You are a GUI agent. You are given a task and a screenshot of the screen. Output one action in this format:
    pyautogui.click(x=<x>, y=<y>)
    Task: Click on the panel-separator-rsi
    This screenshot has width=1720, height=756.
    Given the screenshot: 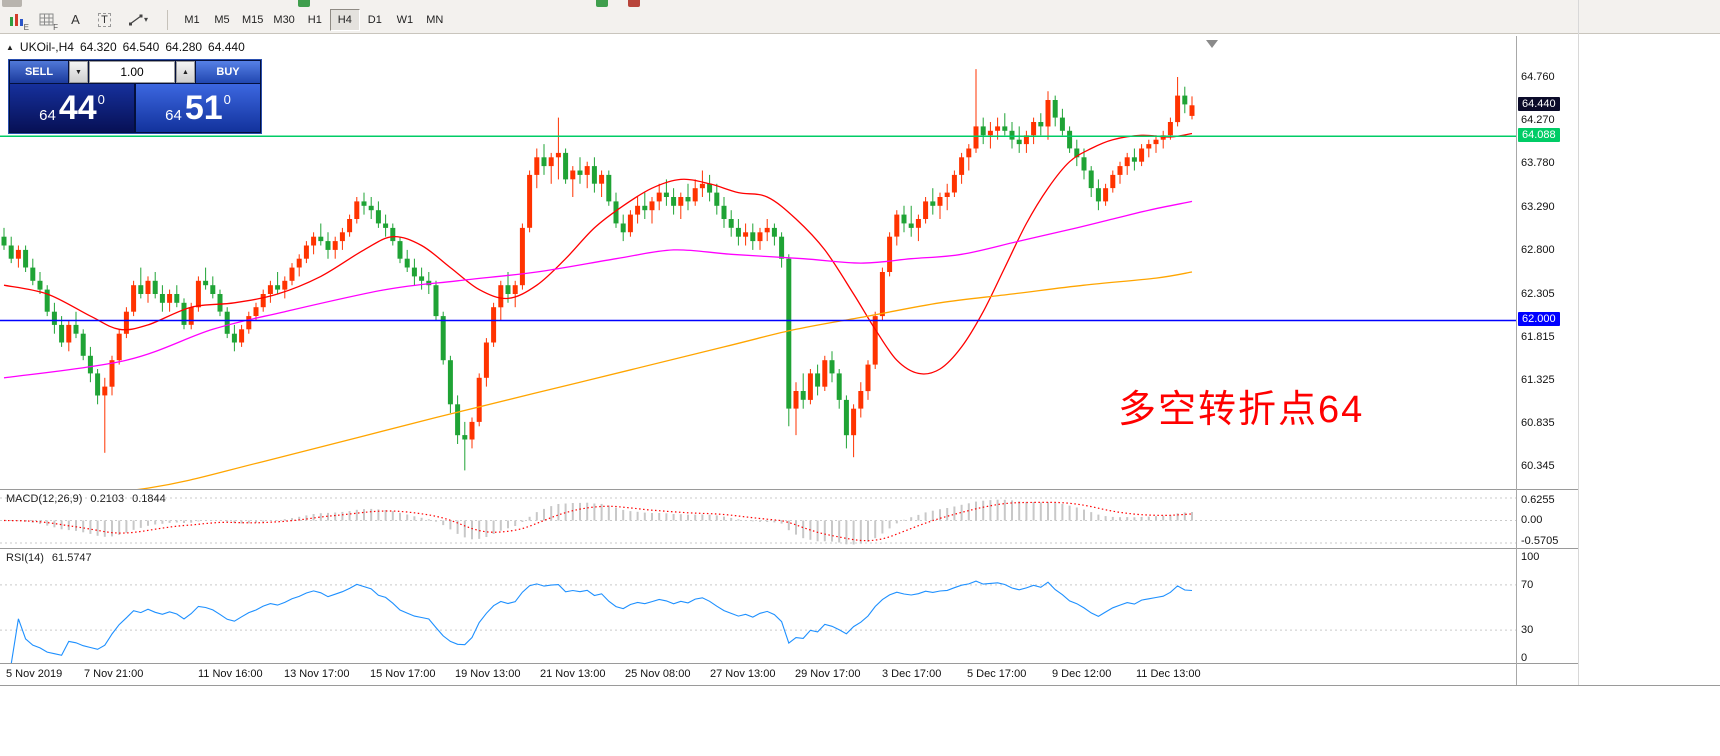 What is the action you would take?
    pyautogui.click(x=789, y=549)
    